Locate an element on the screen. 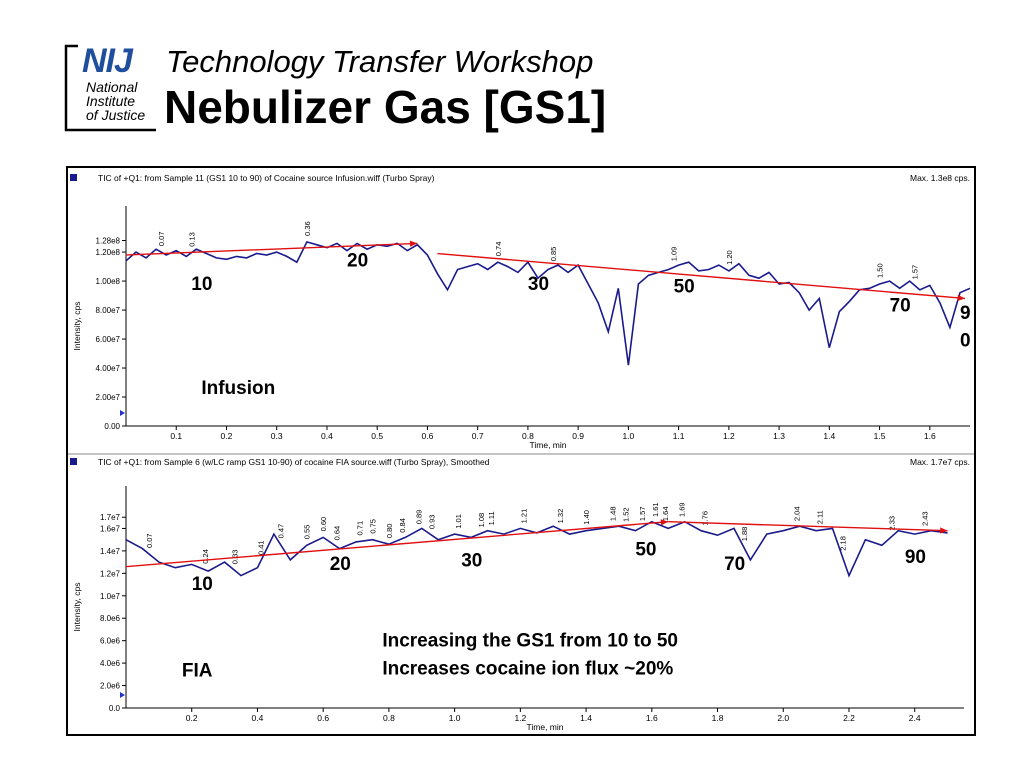 The image size is (1024, 768). peak-label: 2.04 is located at coordinates (796, 513).